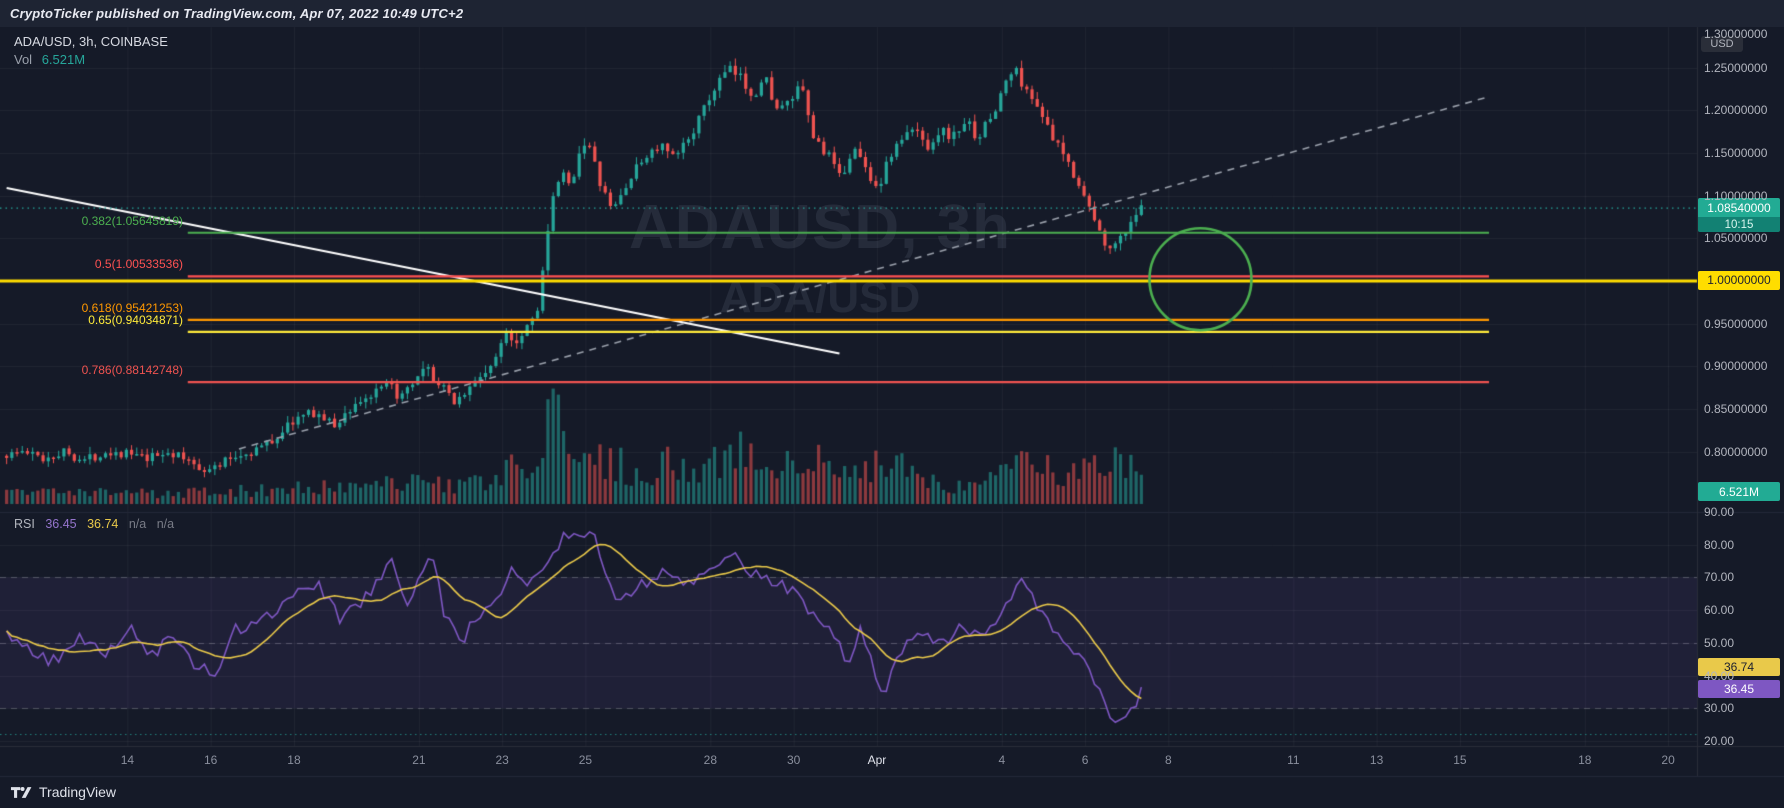 This screenshot has height=808, width=1784. Describe the element at coordinates (1736, 110) in the screenshot. I see `price-axis-label: 1.20000000` at that location.